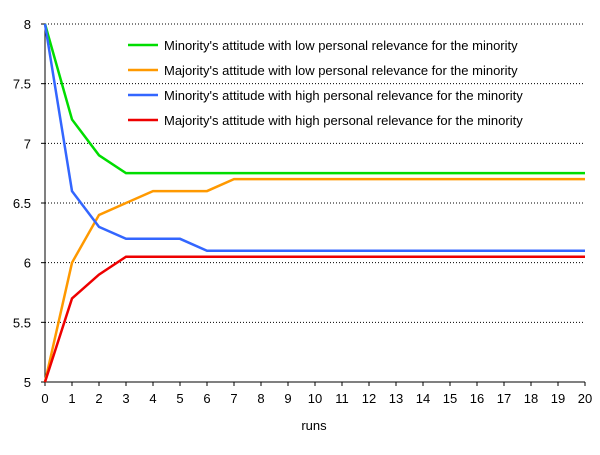 This screenshot has width=600, height=455. Describe the element at coordinates (152, 398) in the screenshot. I see `x-tick-label-4: 4` at that location.